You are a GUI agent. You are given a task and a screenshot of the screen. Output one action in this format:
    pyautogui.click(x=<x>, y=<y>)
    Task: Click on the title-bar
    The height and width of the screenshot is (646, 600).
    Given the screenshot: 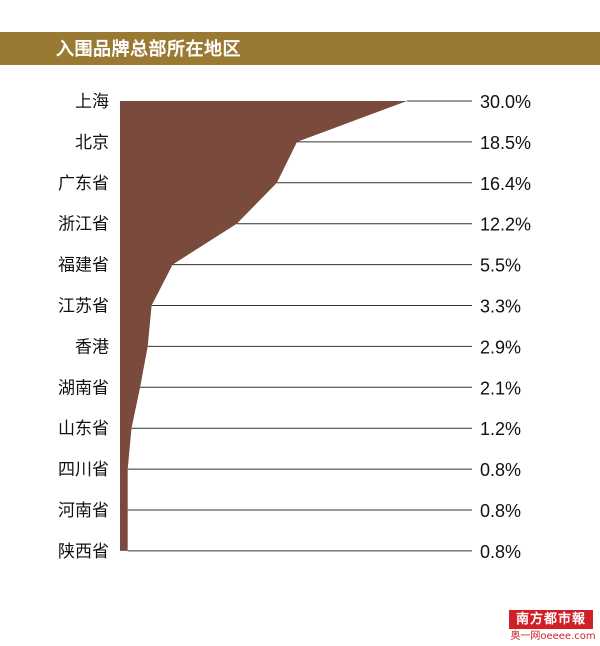 What is the action you would take?
    pyautogui.click(x=300, y=48)
    